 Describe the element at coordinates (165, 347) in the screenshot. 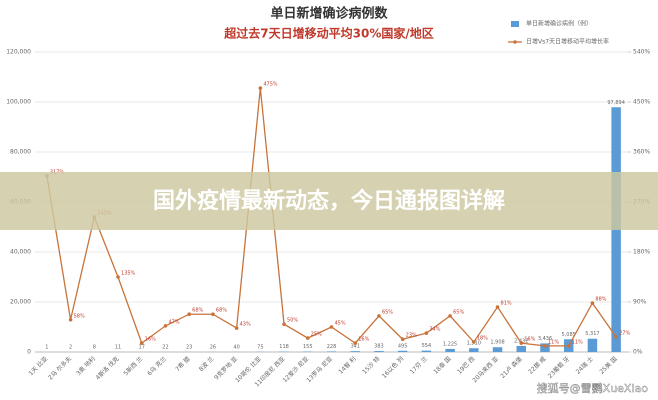

I see `bar-value-label: 22` at that location.